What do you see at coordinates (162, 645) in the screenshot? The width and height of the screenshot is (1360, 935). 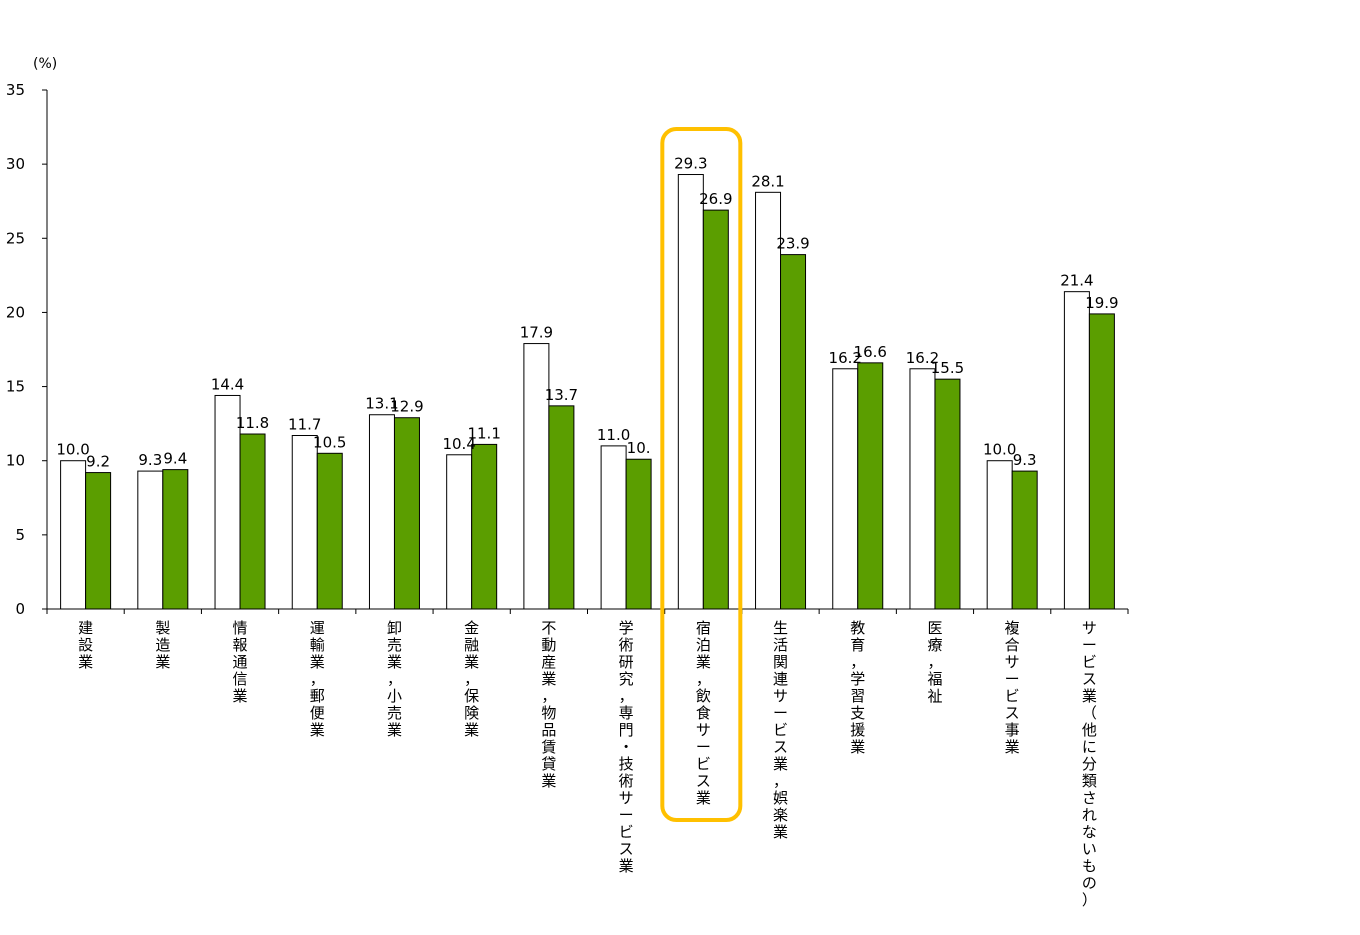 I see `category-label: 製造業` at bounding box center [162, 645].